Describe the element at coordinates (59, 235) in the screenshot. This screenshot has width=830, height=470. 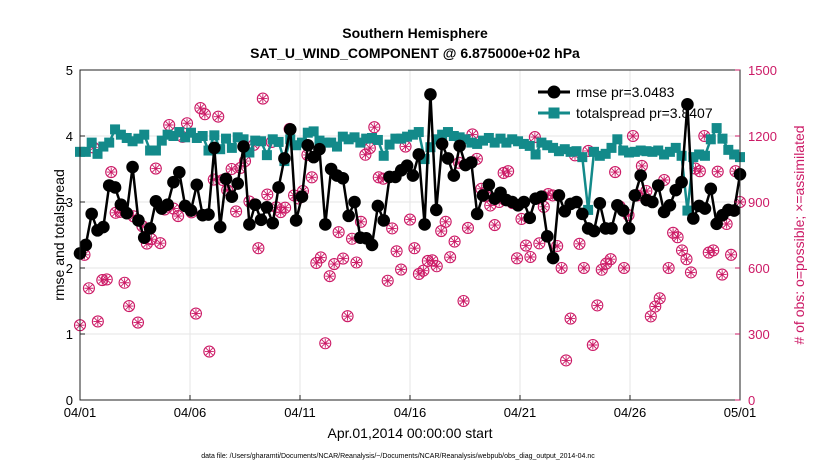
I see `y-axis-label: rmse and totalspread` at that location.